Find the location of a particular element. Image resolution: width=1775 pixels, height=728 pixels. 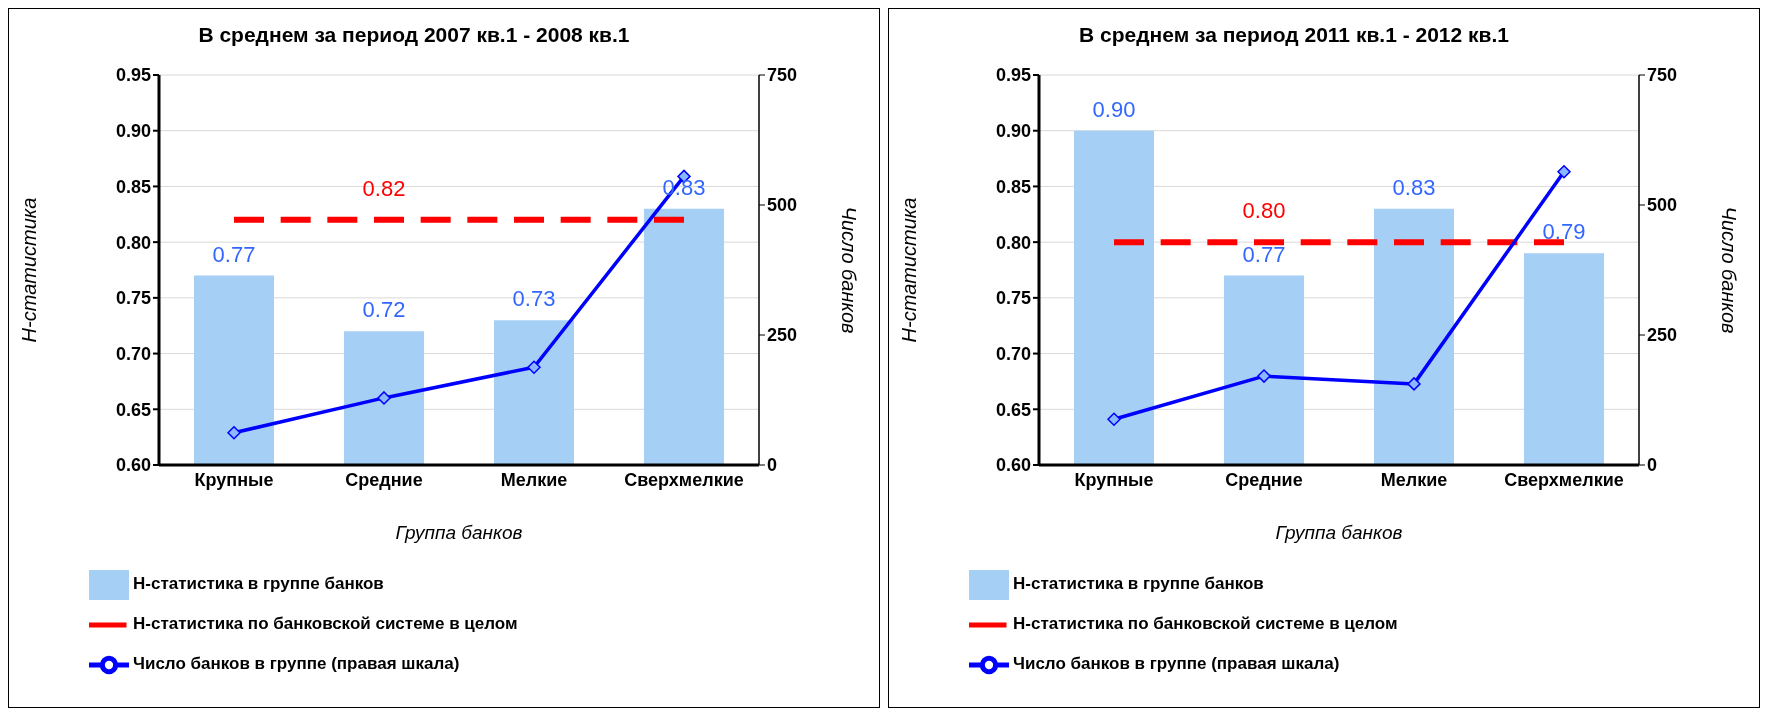

data-label: 0.80 is located at coordinates (1264, 211).